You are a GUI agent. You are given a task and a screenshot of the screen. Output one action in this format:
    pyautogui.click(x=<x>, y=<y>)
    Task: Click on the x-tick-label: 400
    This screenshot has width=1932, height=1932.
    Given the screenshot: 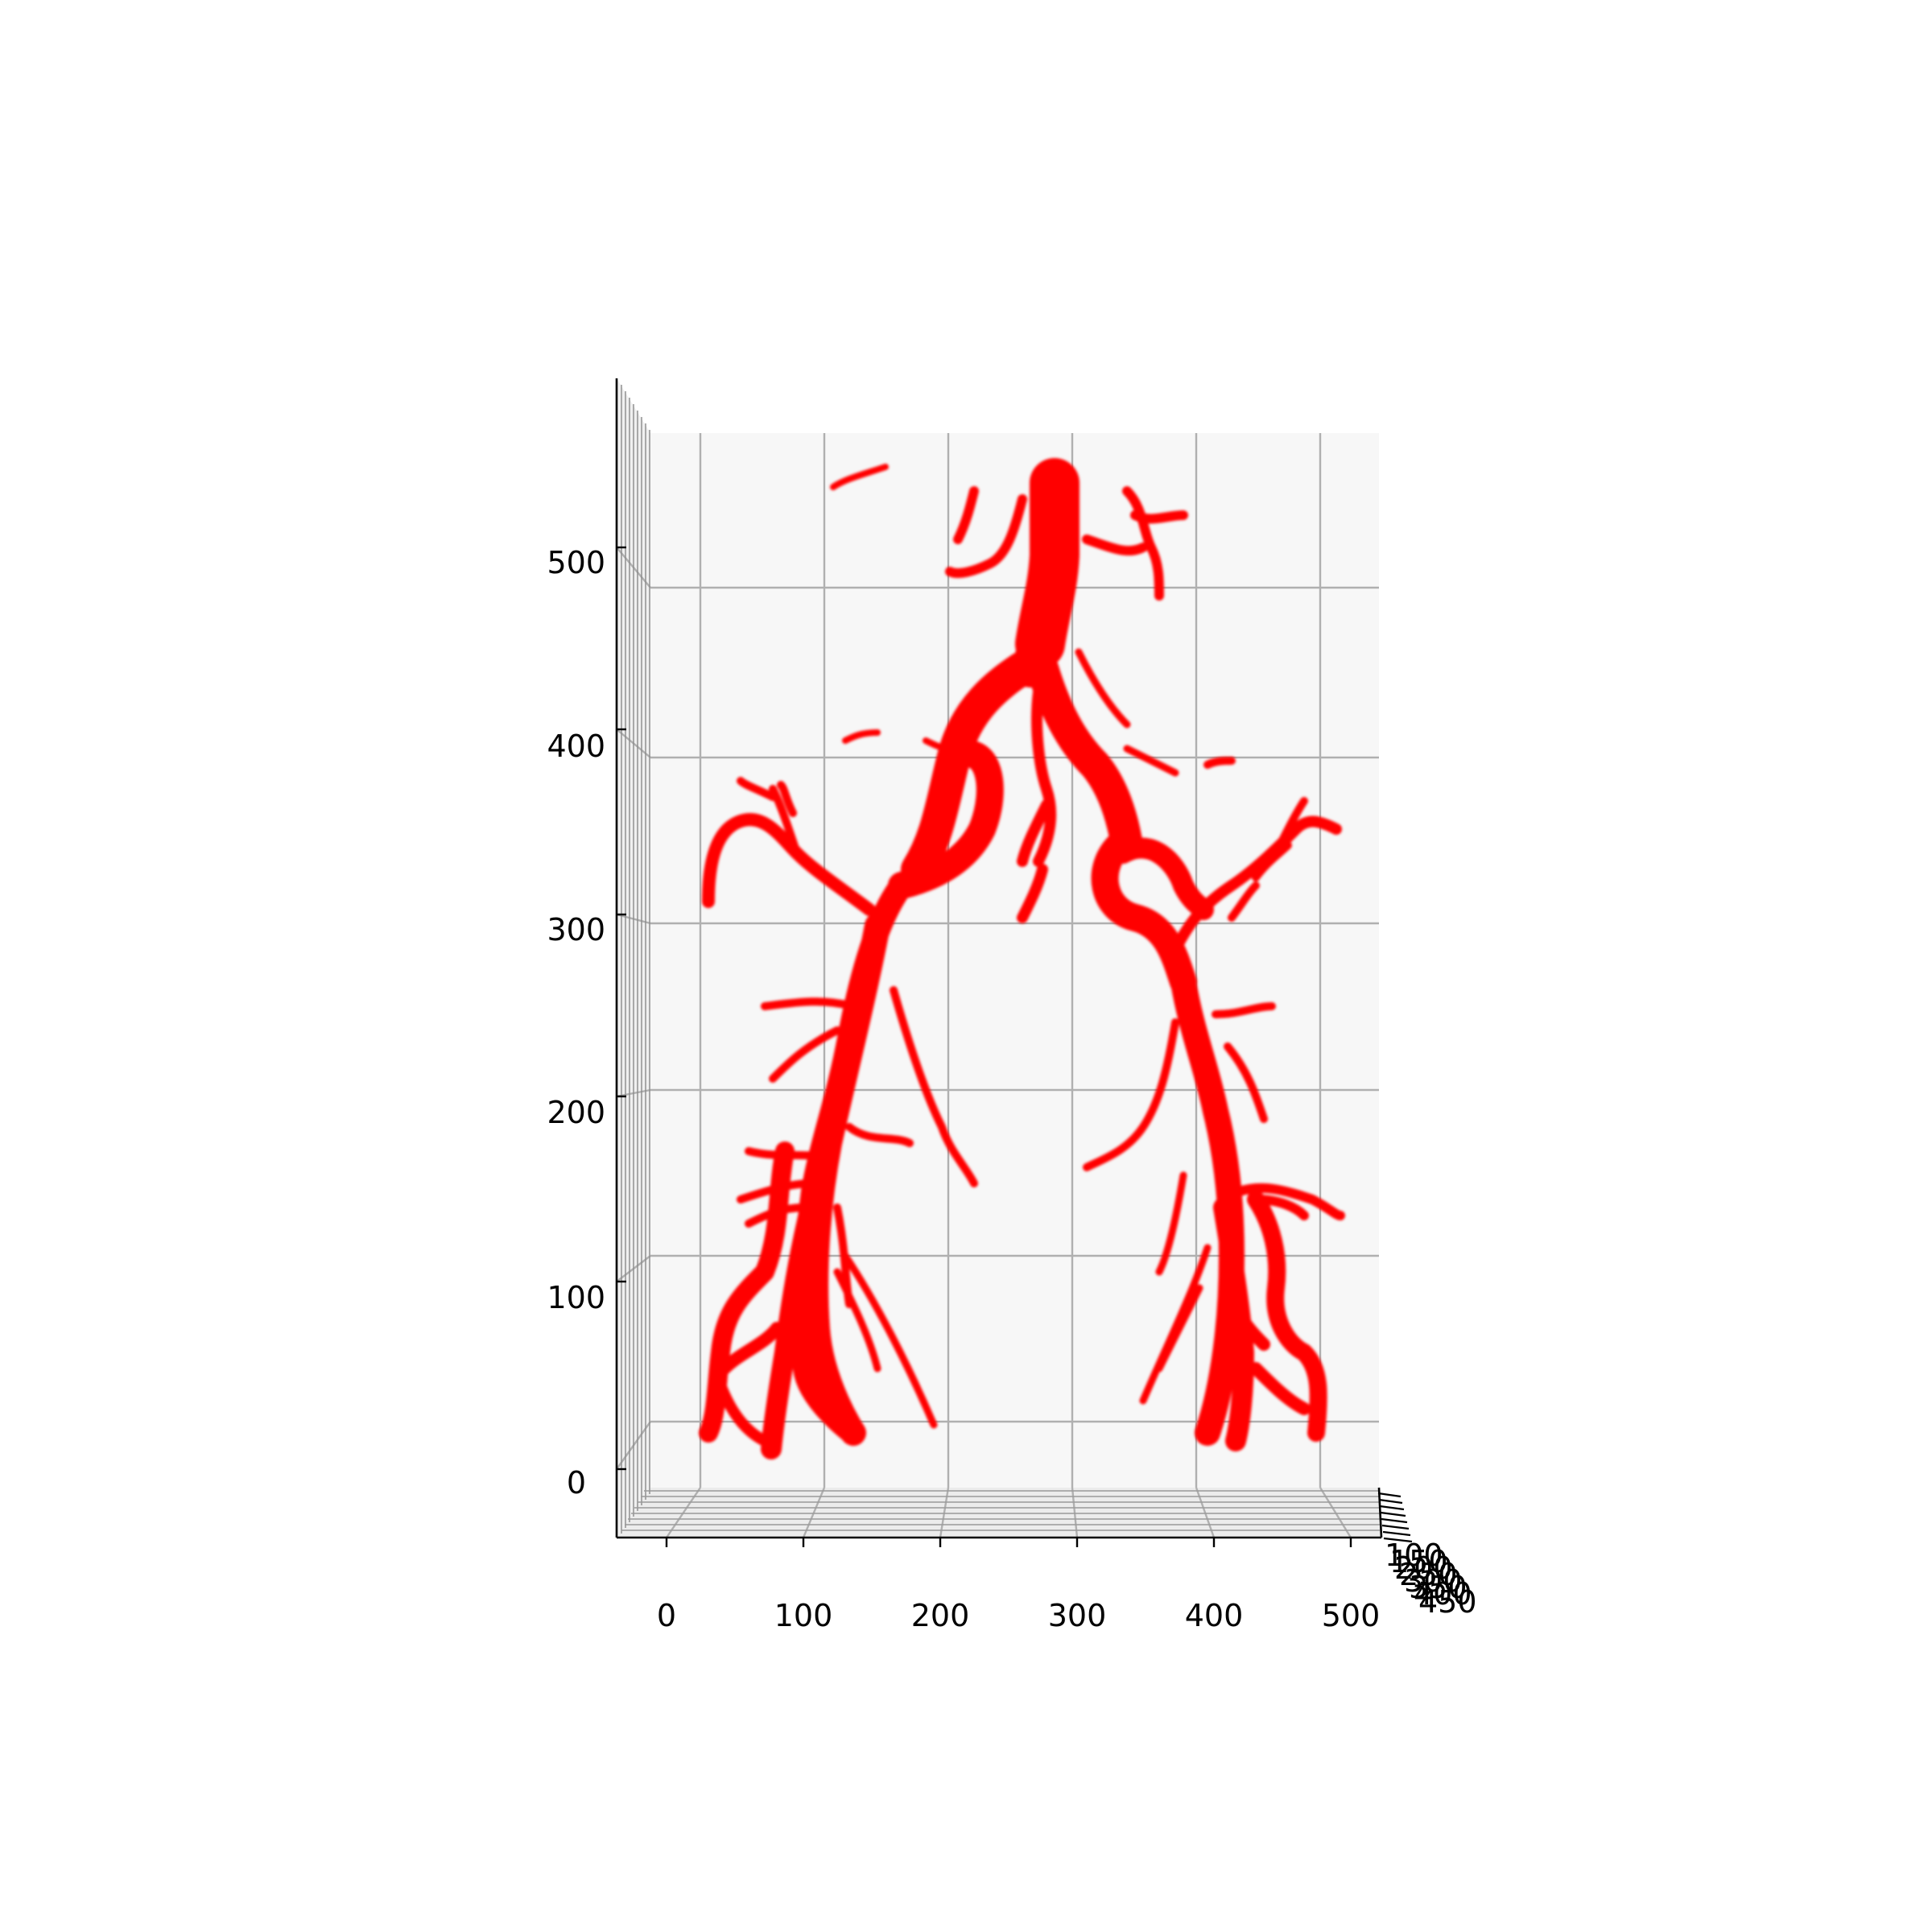 What is the action you would take?
    pyautogui.click(x=1214, y=1615)
    